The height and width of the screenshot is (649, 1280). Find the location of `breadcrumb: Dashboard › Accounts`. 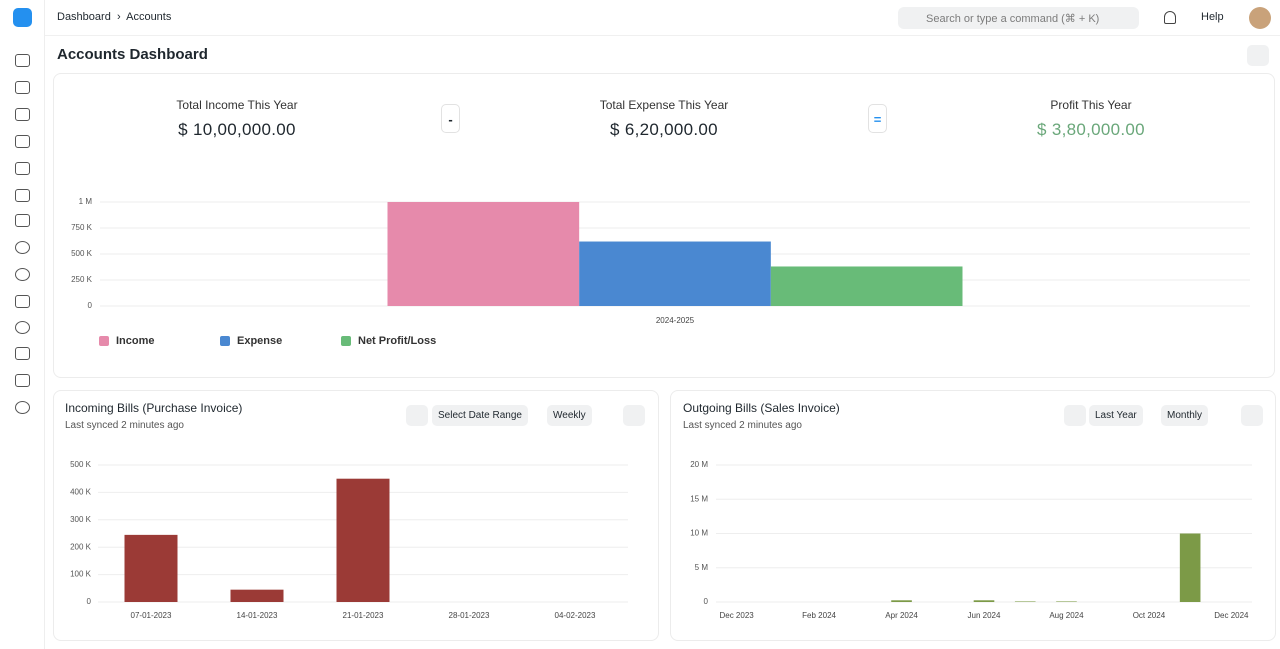

breadcrumb: Dashboard › Accounts is located at coordinates (114, 17).